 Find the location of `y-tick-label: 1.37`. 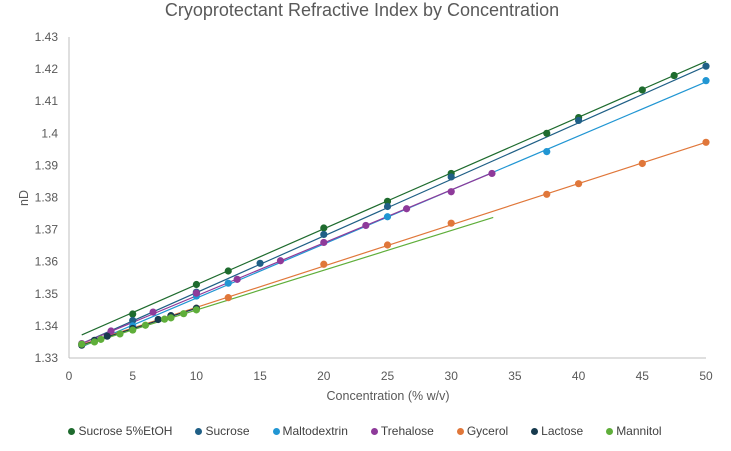

y-tick-label: 1.37 is located at coordinates (47, 230).